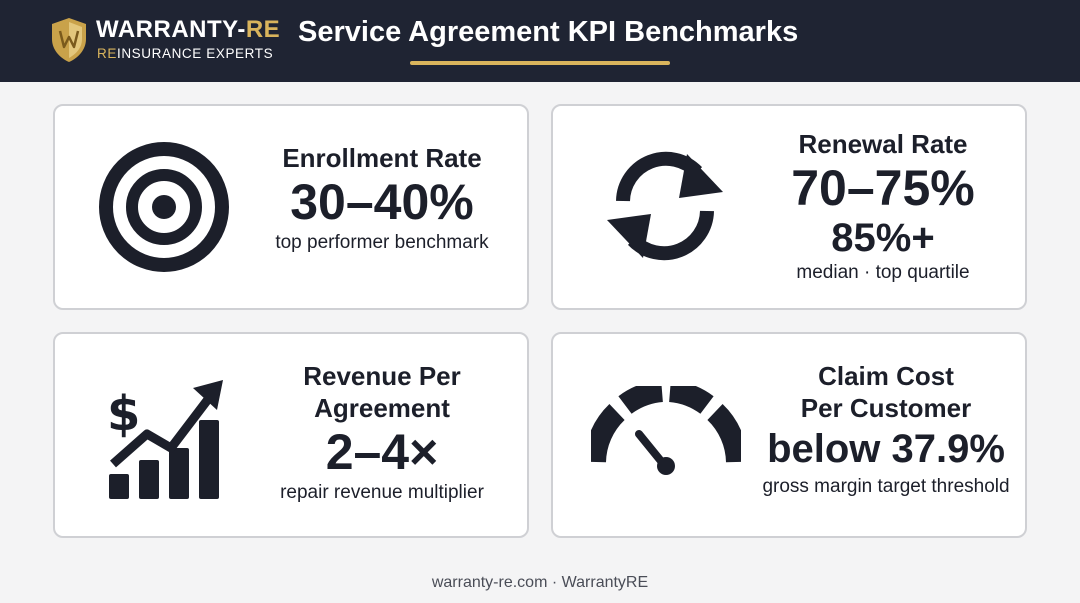 The width and height of the screenshot is (1080, 603). I want to click on refresh-cycle-icon, so click(665, 206).